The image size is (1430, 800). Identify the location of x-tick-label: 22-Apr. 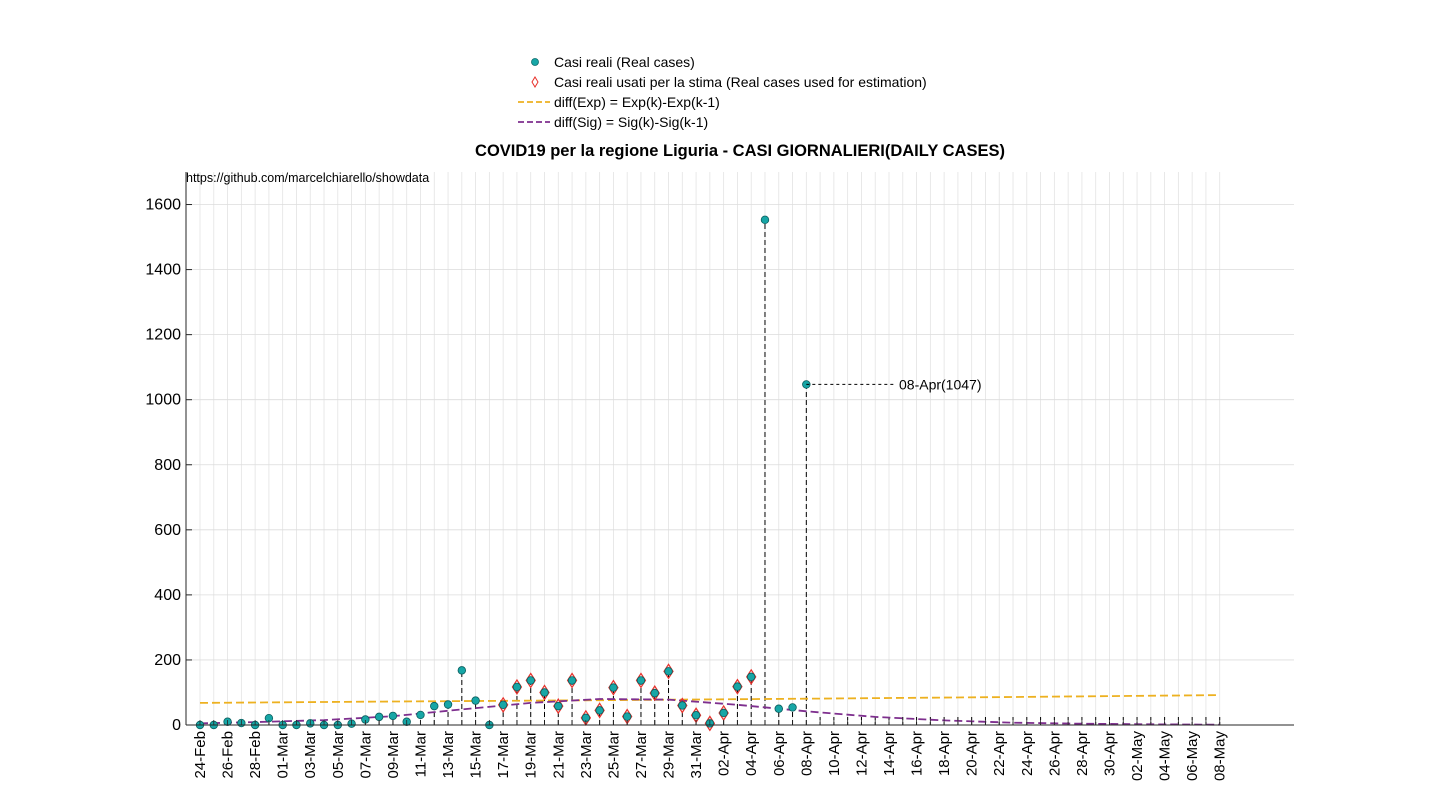
(999, 753).